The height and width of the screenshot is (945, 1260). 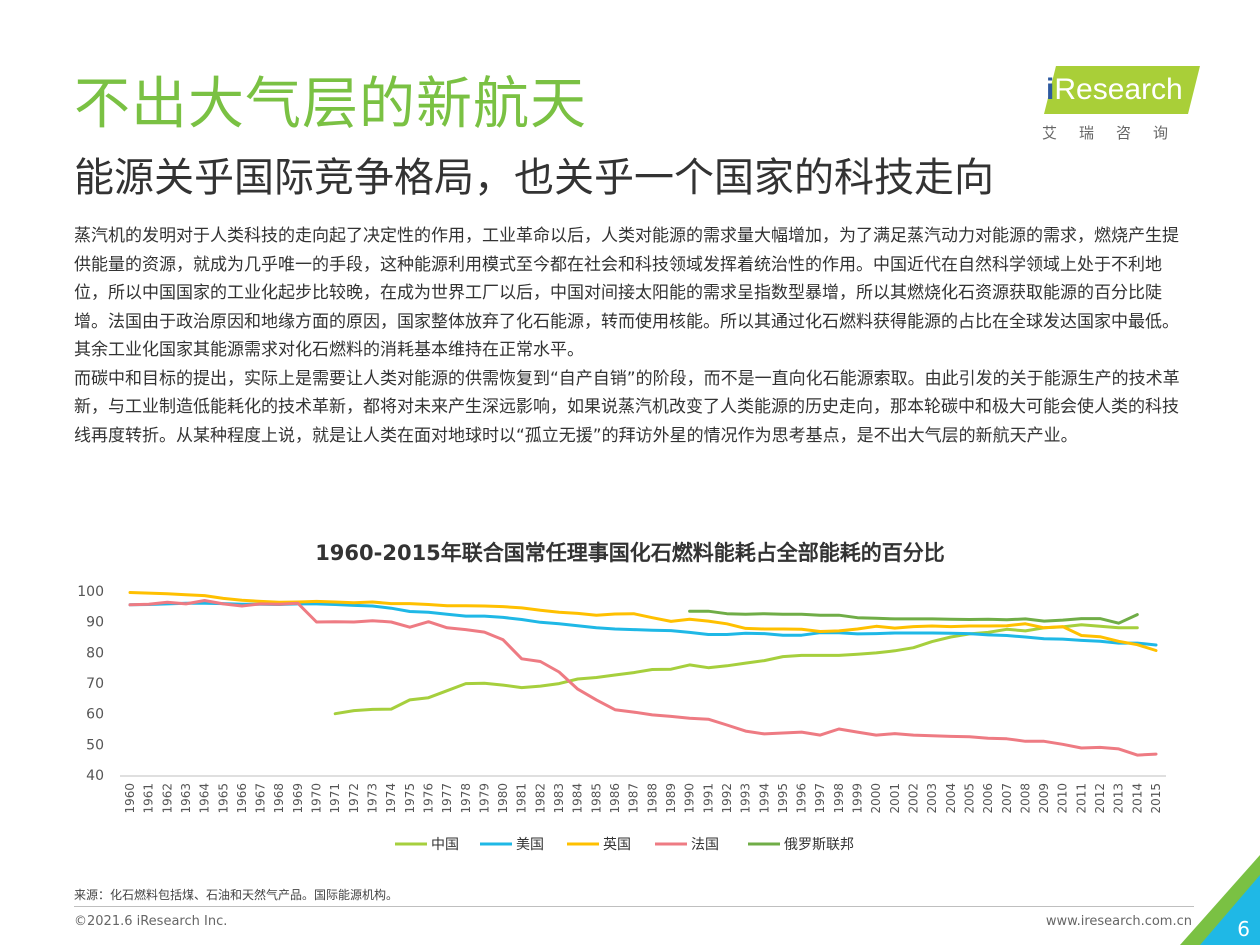 I want to click on x-tick-label: 1999, so click(x=858, y=798).